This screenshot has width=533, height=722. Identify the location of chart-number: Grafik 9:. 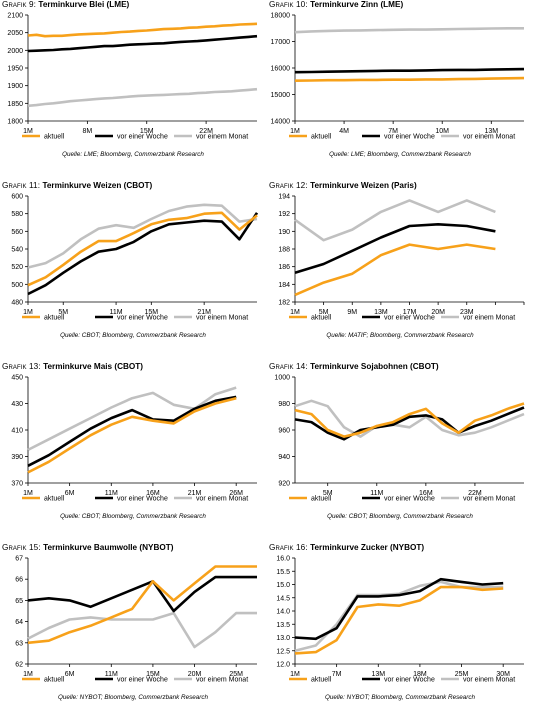
(20, 4).